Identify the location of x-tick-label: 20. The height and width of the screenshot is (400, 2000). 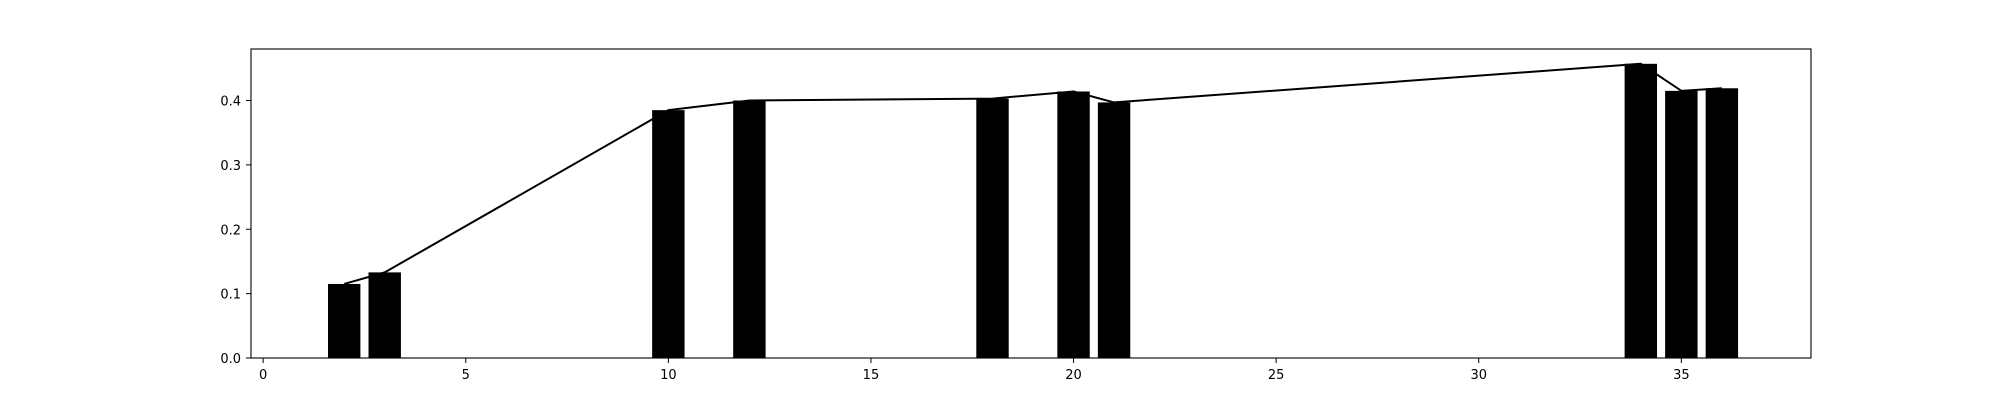
(1073, 375).